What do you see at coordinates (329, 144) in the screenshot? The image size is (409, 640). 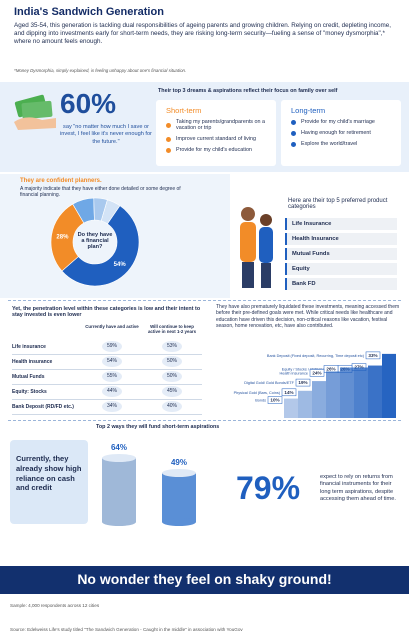 I see `aspiration-text: Explore the world/travel` at bounding box center [329, 144].